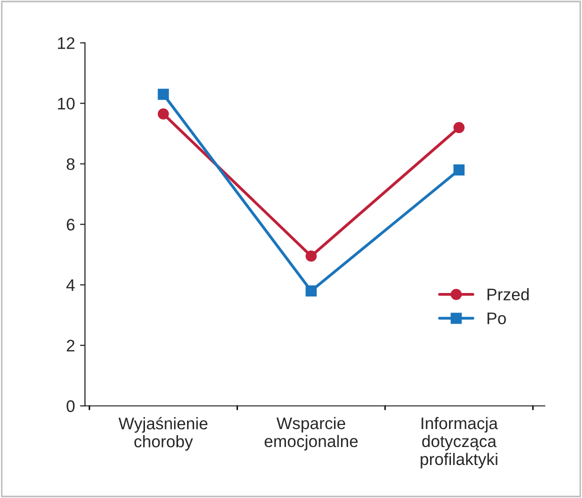 This screenshot has height=498, width=582. I want to click on y-tick-label: 12, so click(66, 43).